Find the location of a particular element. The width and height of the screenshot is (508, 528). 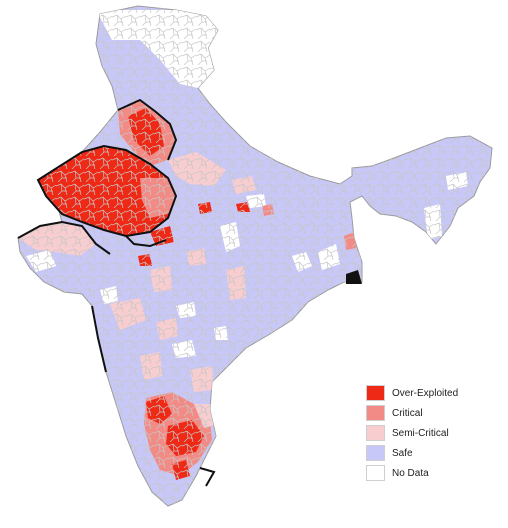

legend-label: No Data is located at coordinates (410, 473).